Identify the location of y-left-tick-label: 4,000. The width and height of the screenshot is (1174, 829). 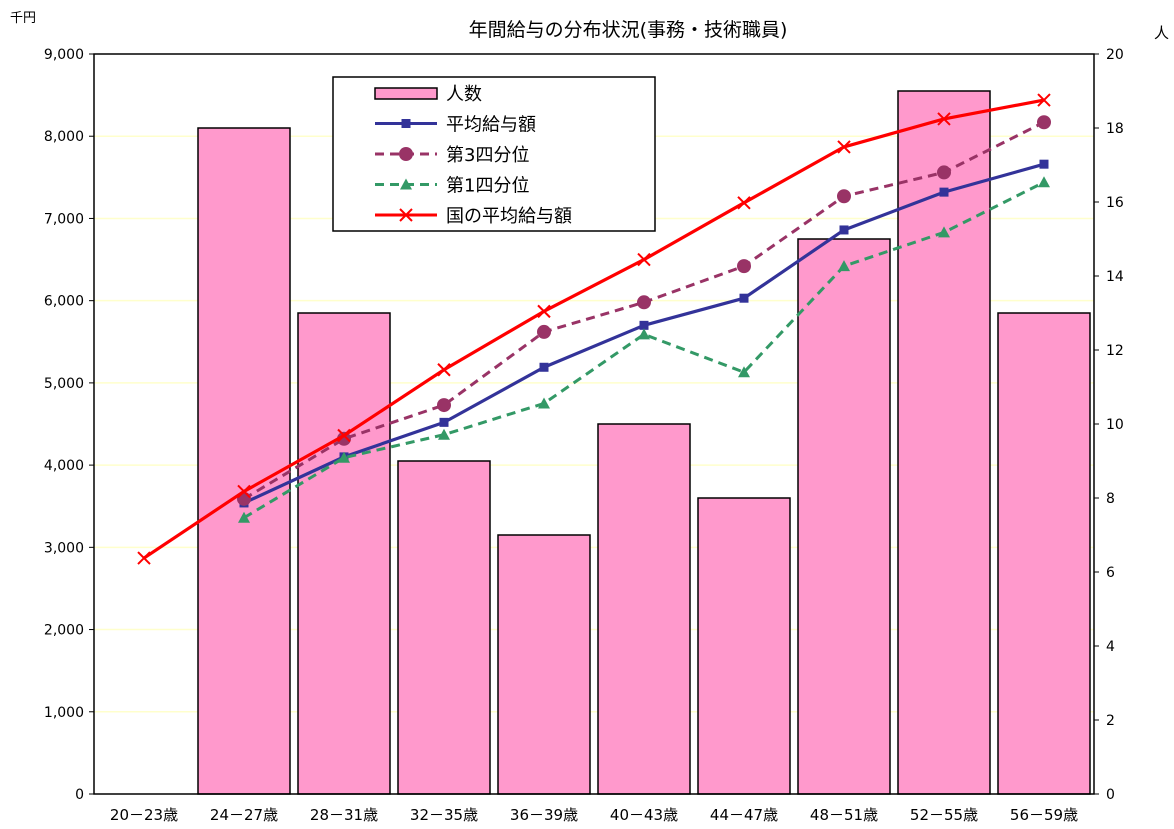
(64, 466).